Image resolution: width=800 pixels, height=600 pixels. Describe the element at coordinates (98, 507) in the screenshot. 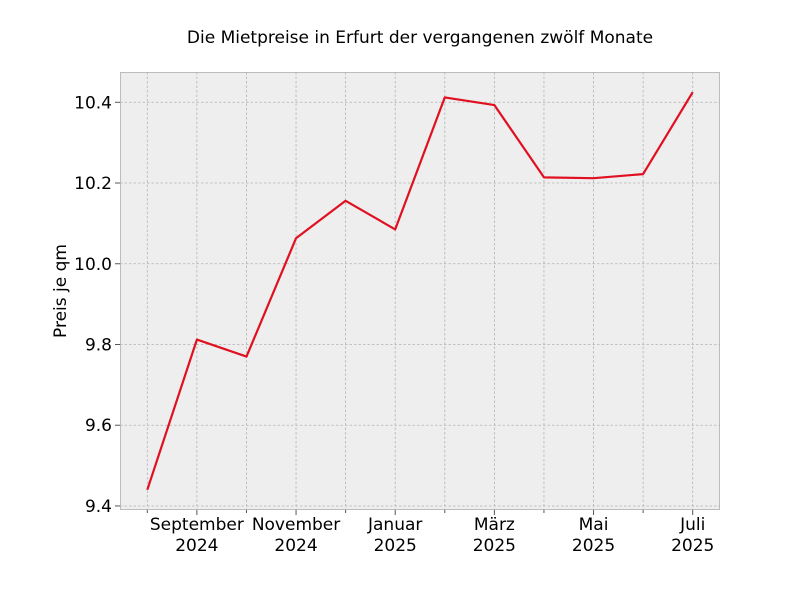

I see `y-tick-label: 9.4` at that location.